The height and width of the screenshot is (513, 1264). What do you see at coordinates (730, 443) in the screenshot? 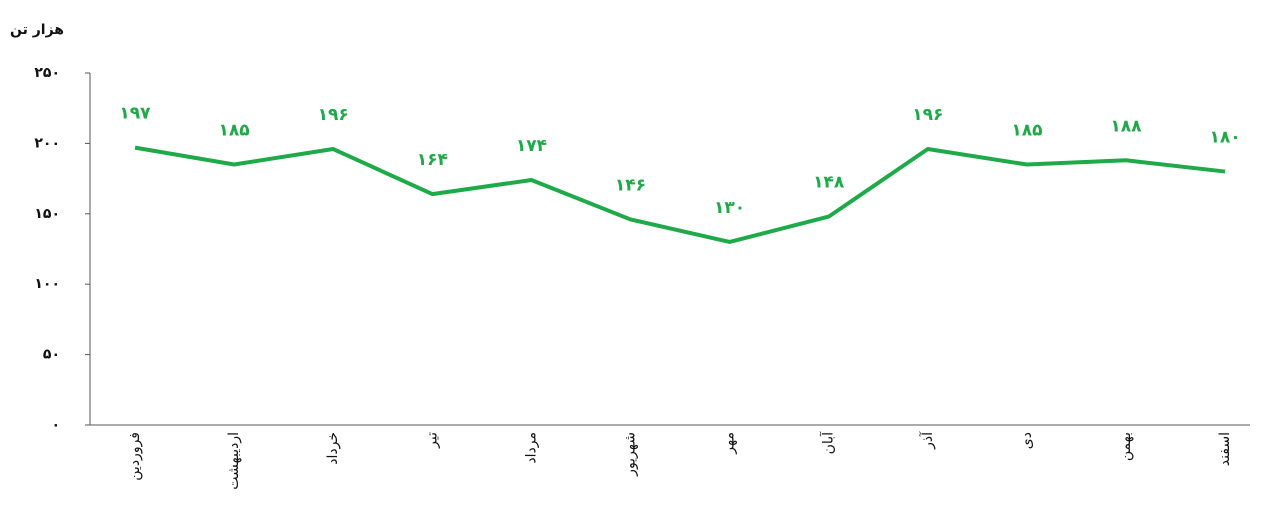
I see `x-tick-label: مهر` at bounding box center [730, 443].